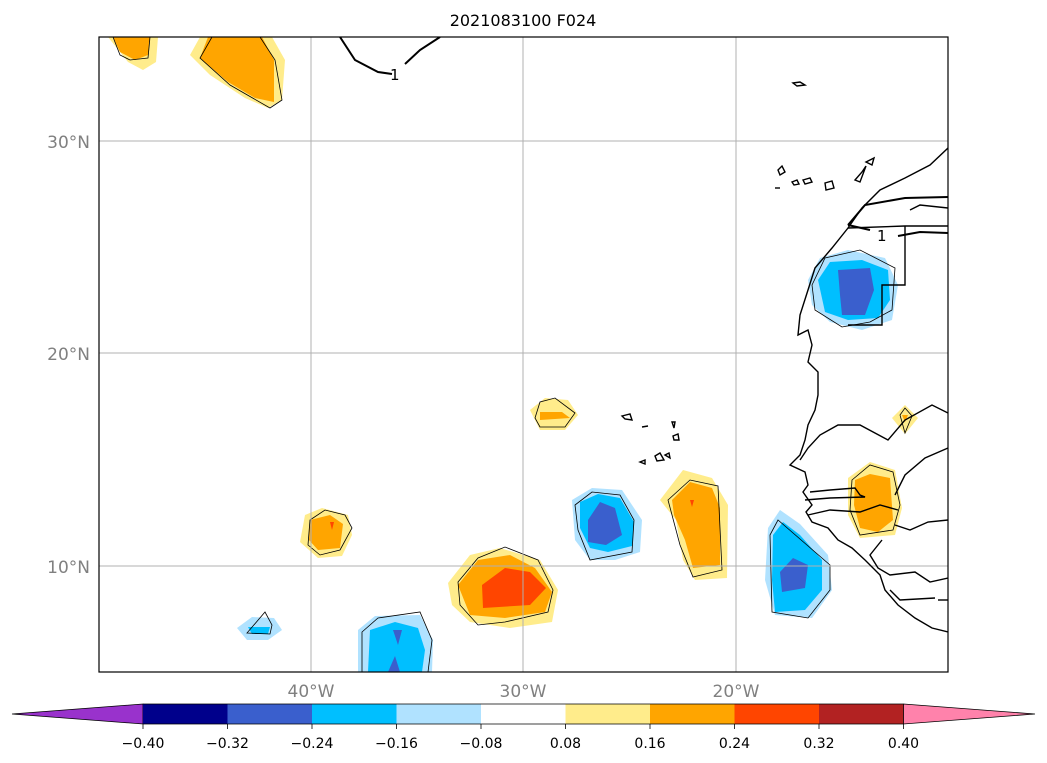  Describe the element at coordinates (77, 714) in the screenshot. I see `colorbar-extend-low` at that location.